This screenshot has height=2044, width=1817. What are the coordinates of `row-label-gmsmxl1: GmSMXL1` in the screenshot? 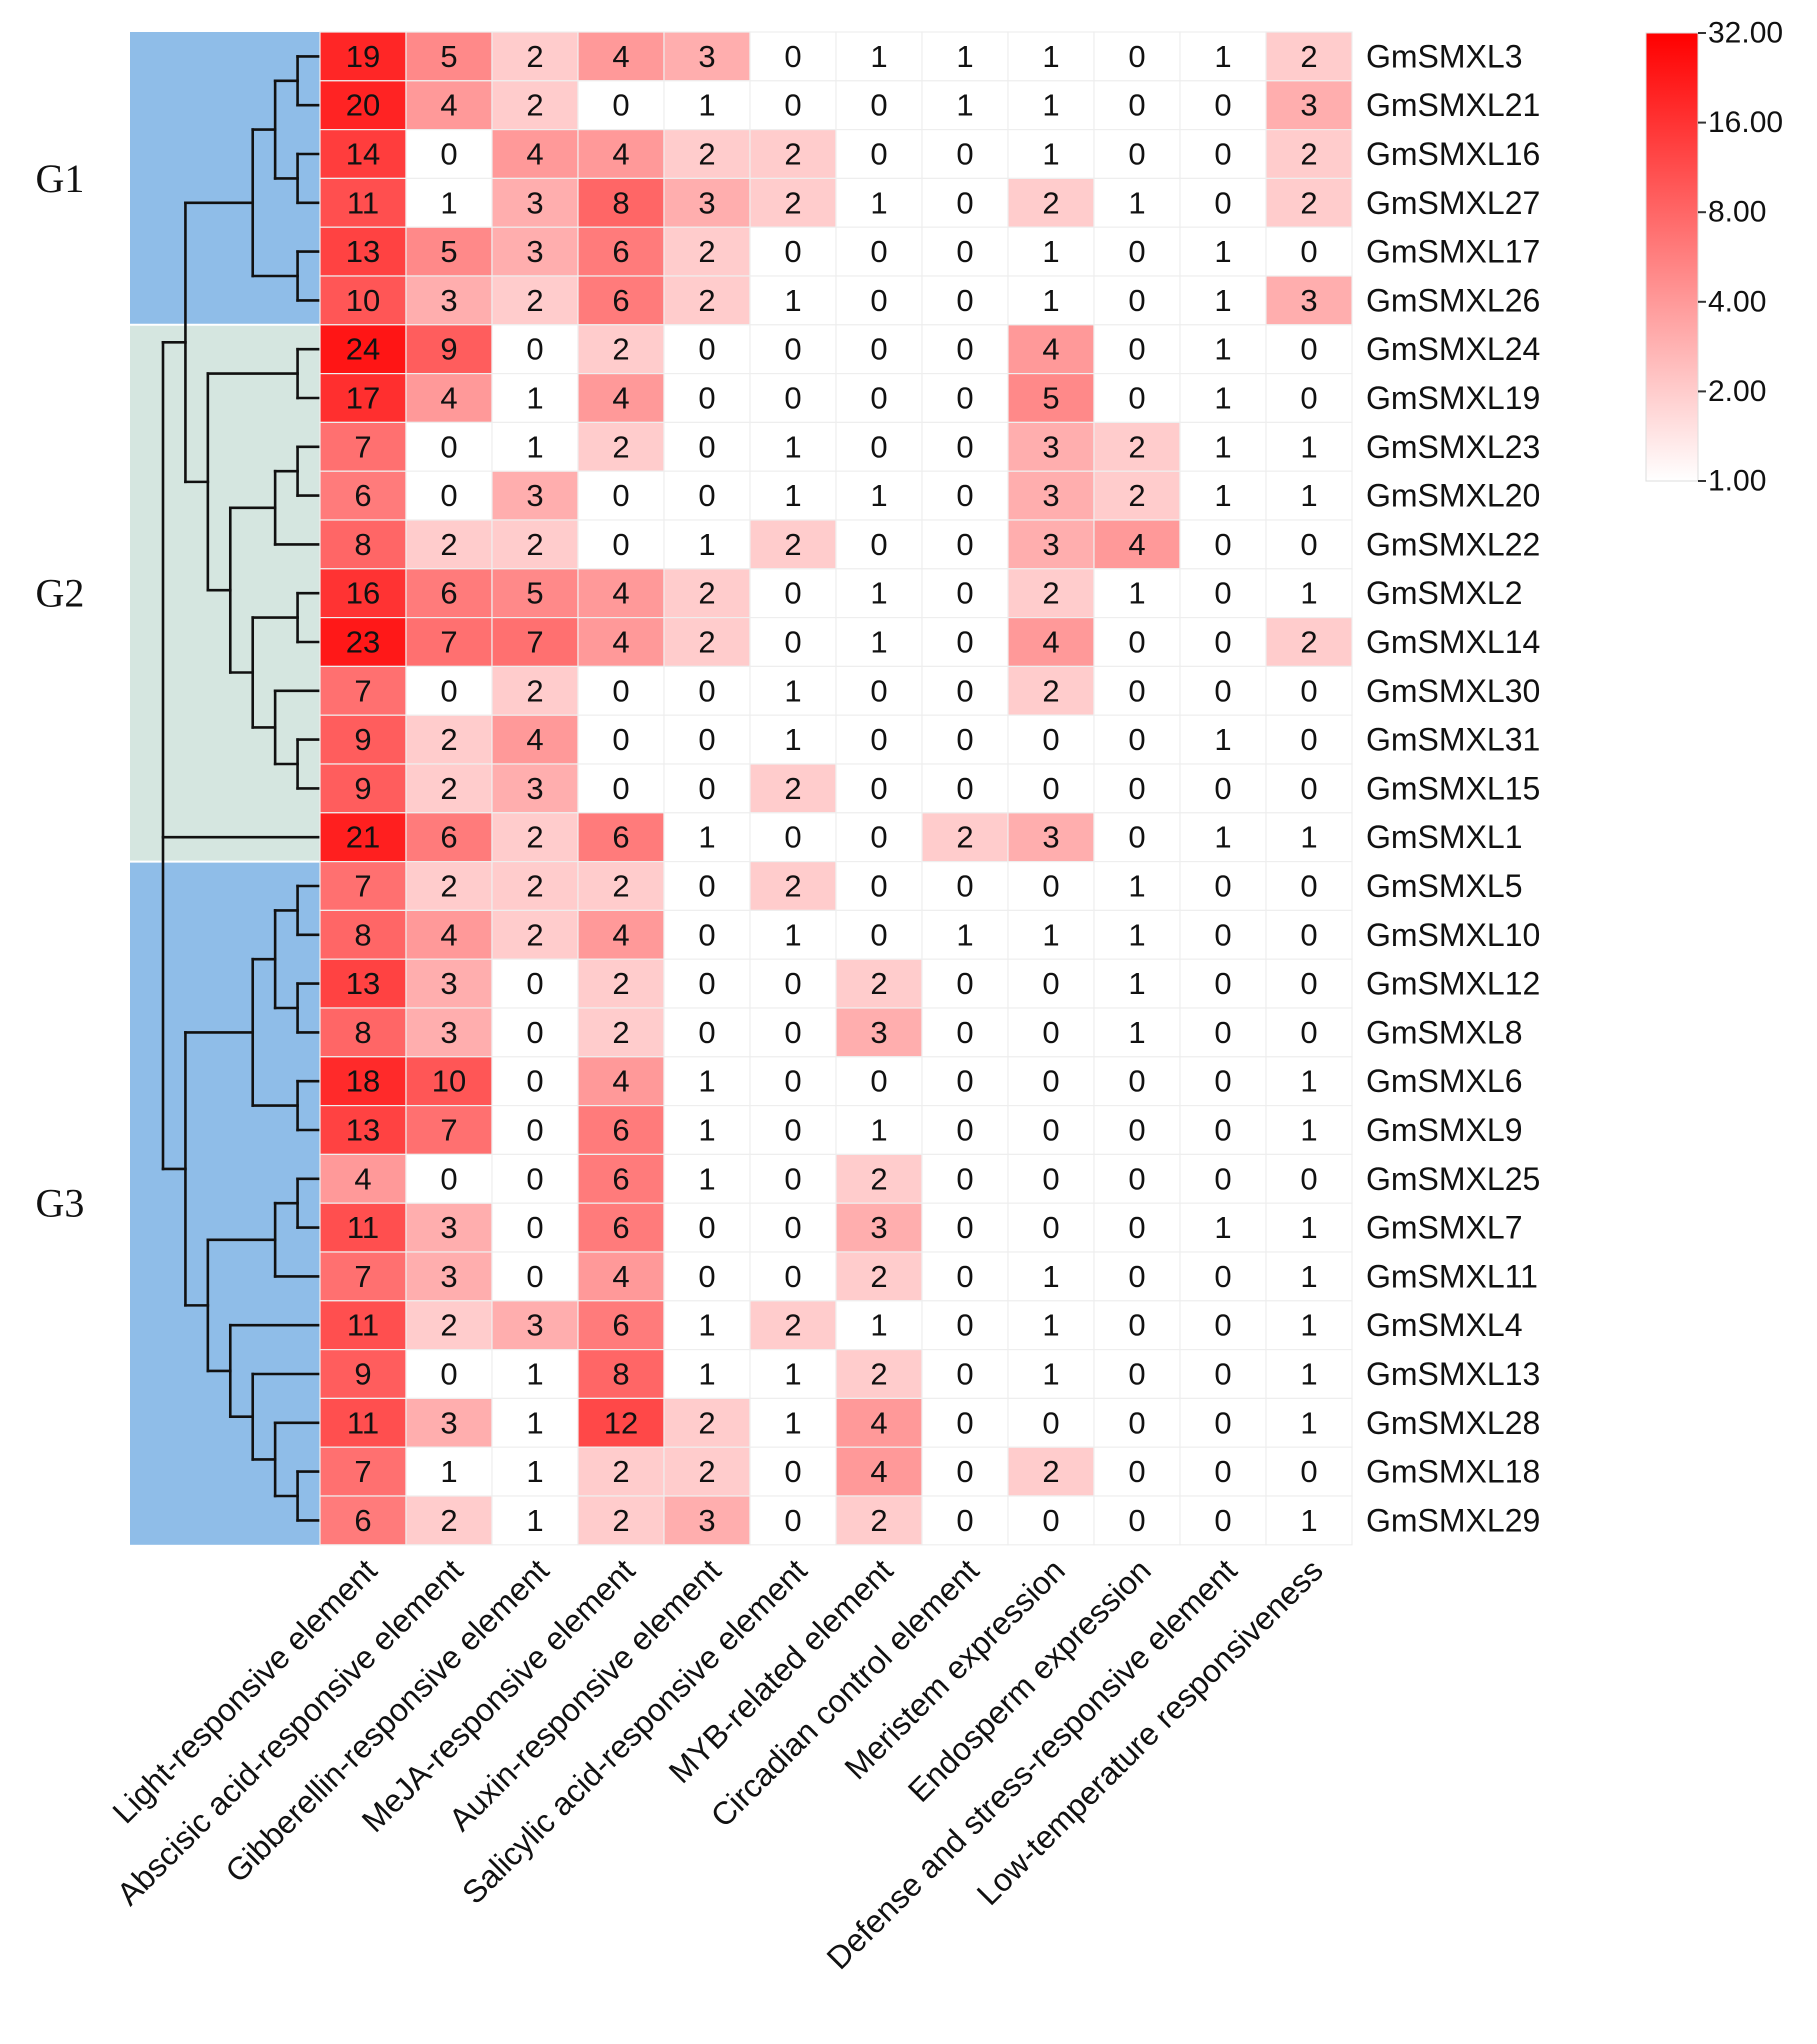 It's located at (1444, 837).